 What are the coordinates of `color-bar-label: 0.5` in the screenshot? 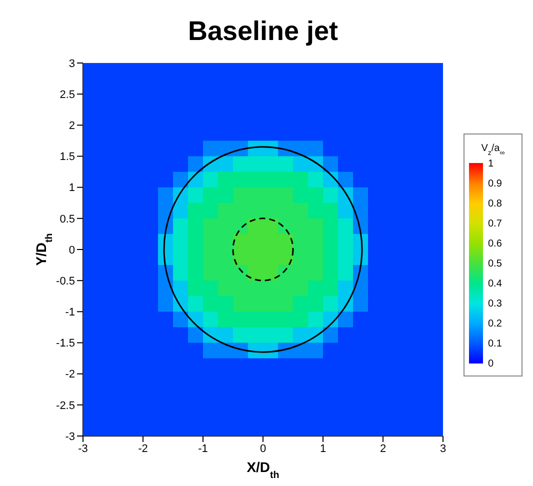 It's located at (495, 264).